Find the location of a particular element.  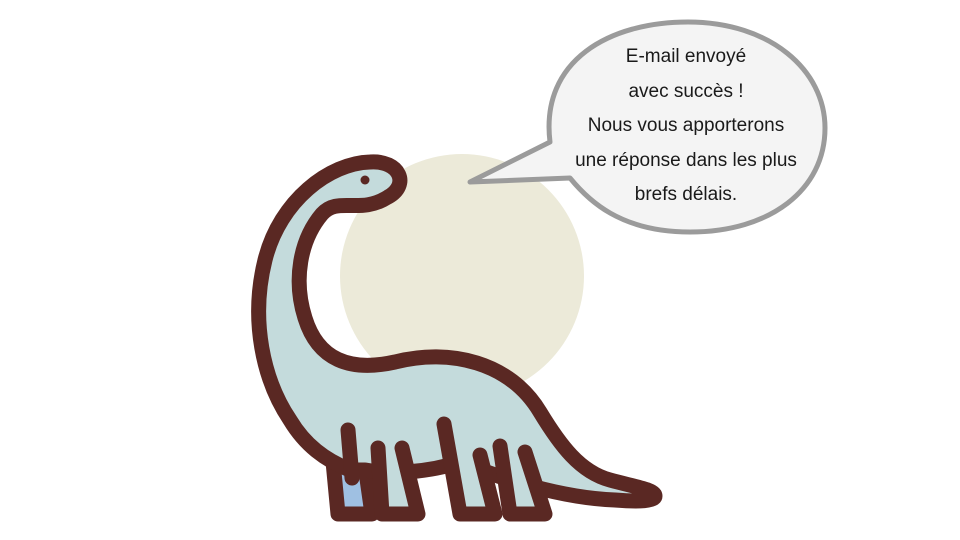

message-line-3: Nous vous apporterons is located at coordinates (686, 125).